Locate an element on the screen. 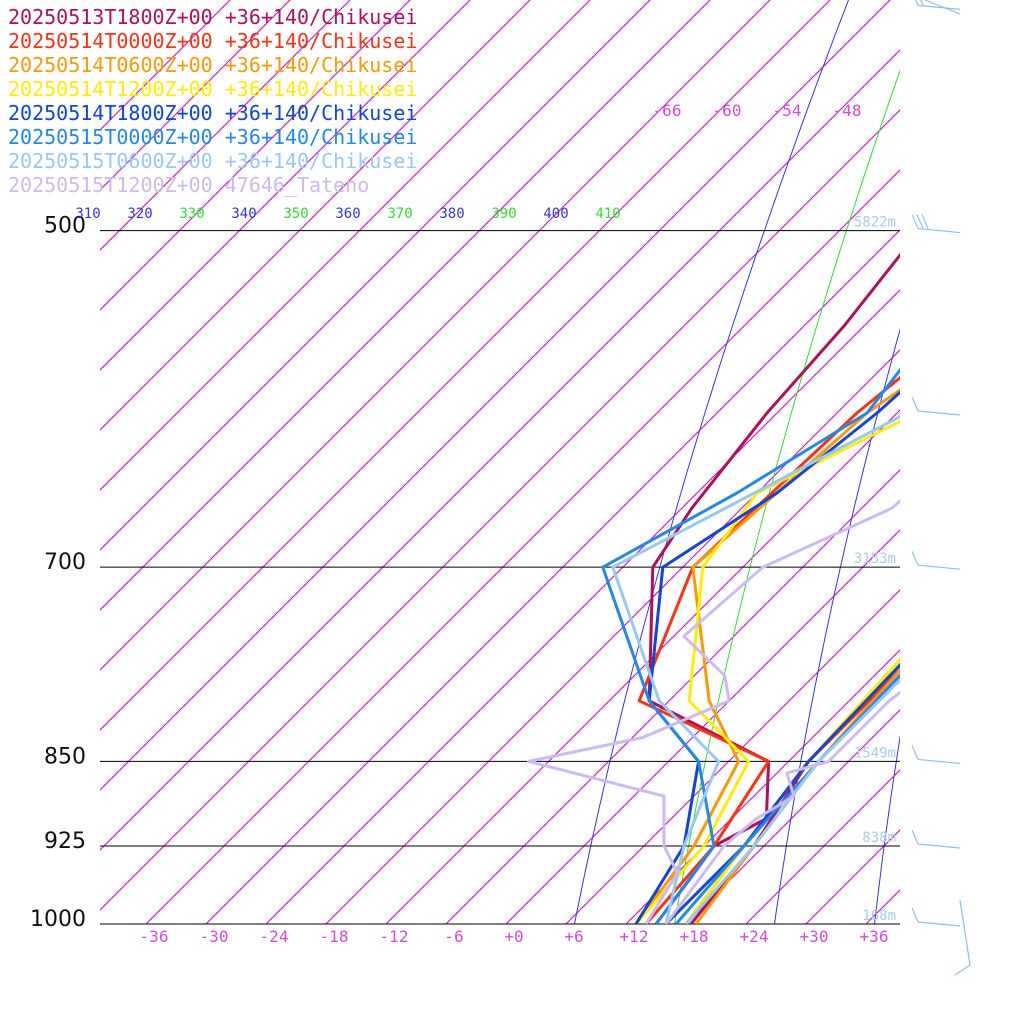 This screenshot has height=1024, width=1024. legend-entry: 20250513T1800Z+00 +36+140/Chikusei is located at coordinates (212, 17).